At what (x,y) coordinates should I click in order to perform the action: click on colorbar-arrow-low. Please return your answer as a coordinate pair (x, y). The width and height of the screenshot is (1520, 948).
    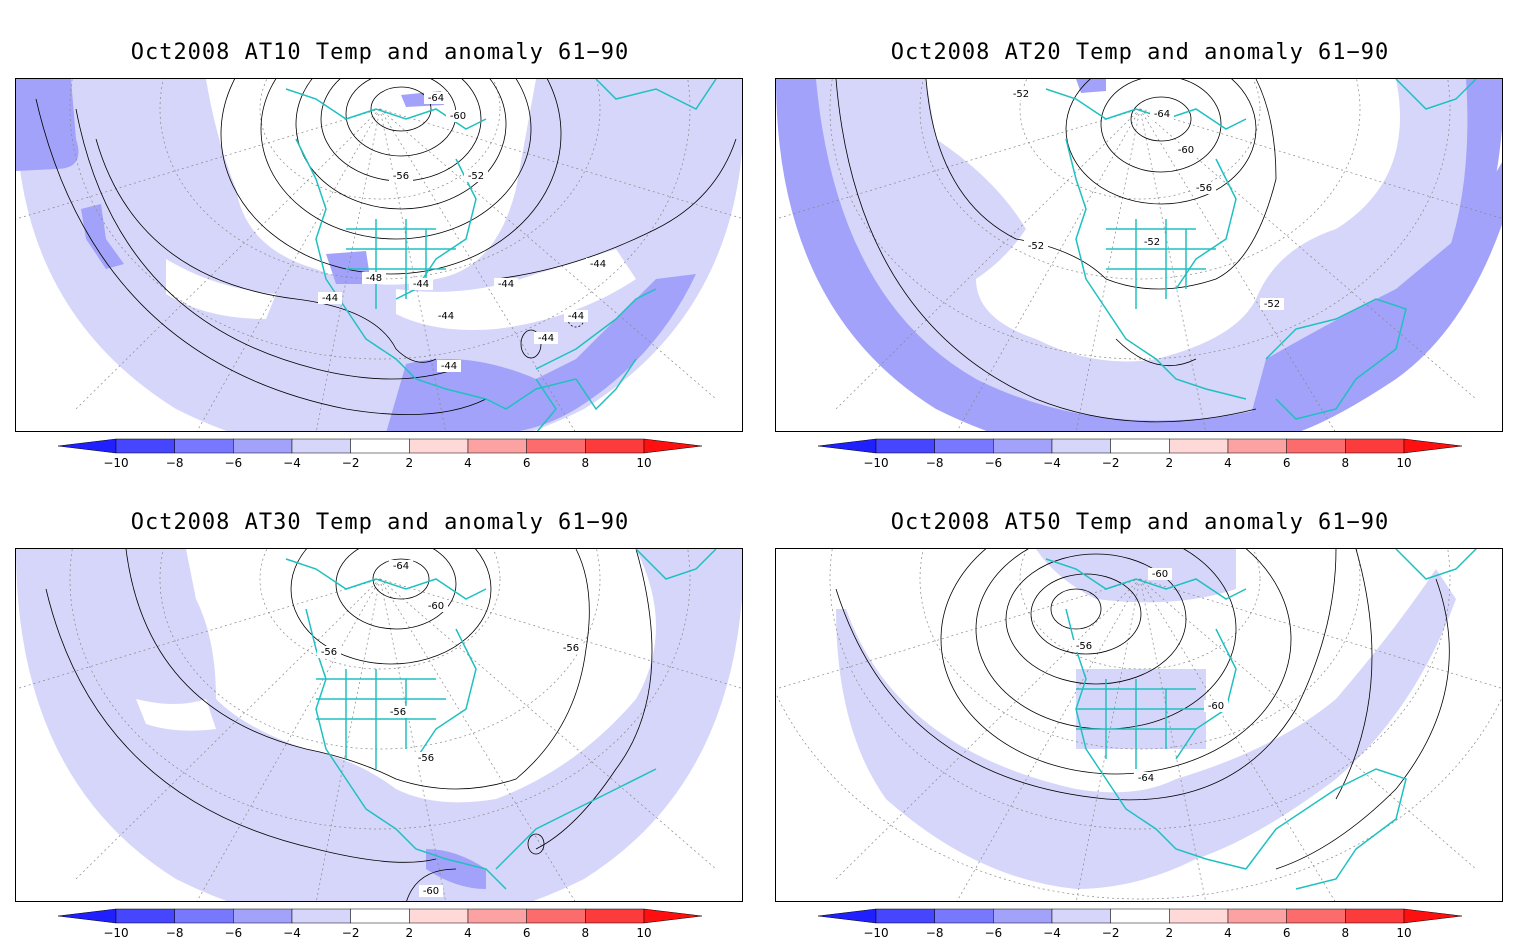
    Looking at the image, I should click on (847, 446).